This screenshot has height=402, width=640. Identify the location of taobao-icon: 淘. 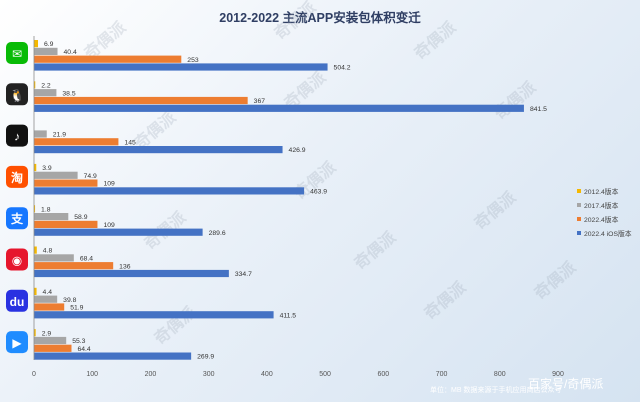
(17, 176).